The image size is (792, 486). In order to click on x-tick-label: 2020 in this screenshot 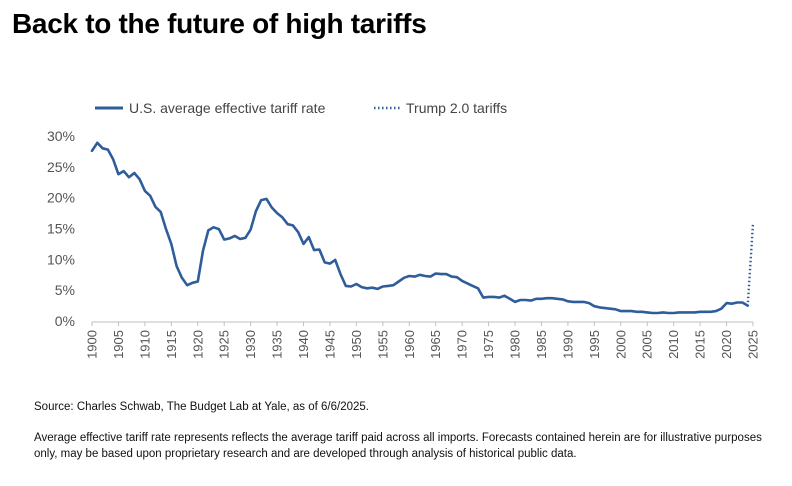, I will do `click(726, 344)`.